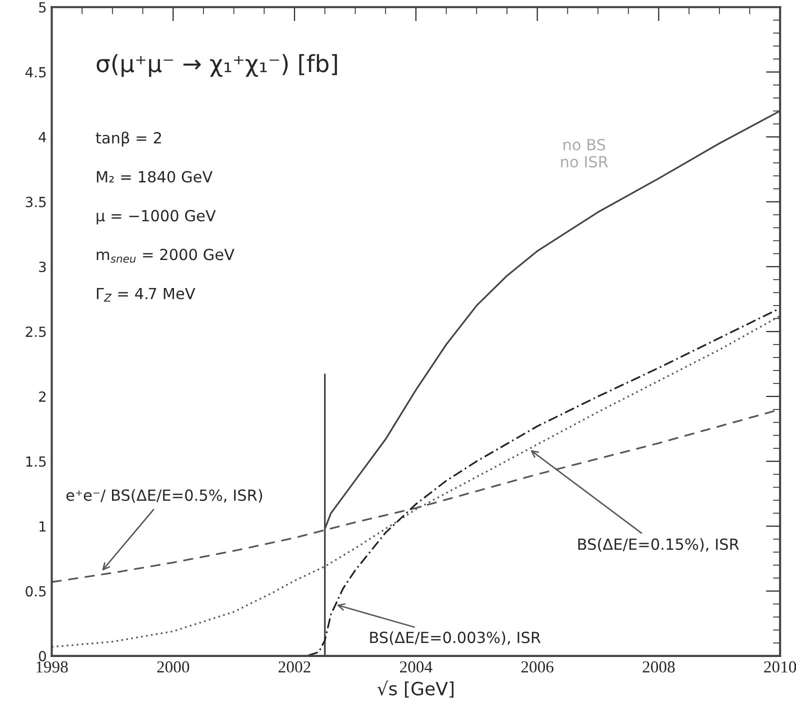 The width and height of the screenshot is (796, 713). What do you see at coordinates (216, 65) in the screenshot?
I see `text: σ(μ⁺μ⁻ → χ₁⁺χ₁⁻) [fb]` at bounding box center [216, 65].